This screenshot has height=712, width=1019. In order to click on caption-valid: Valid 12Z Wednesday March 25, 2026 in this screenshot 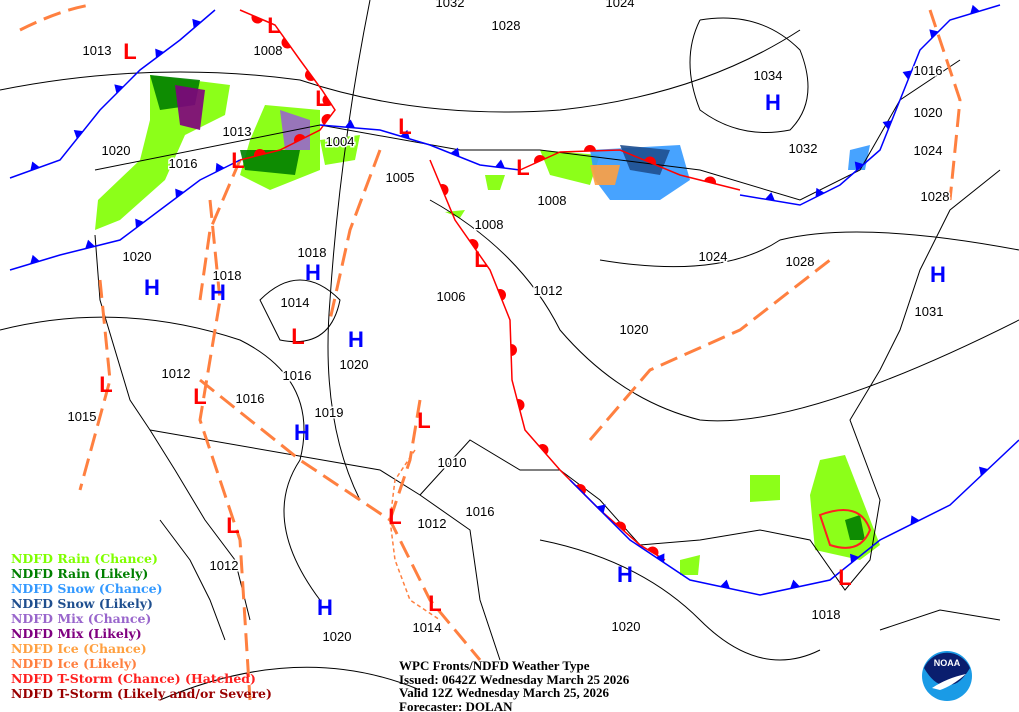, I will do `click(504, 692)`.